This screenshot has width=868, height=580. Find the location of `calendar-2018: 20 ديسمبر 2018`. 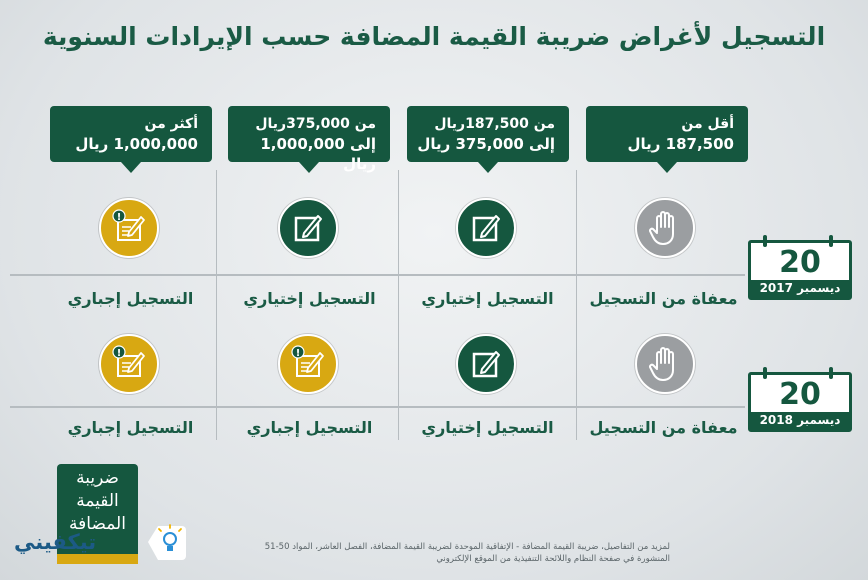

calendar-2018: 20 ديسمبر 2018 is located at coordinates (800, 399).